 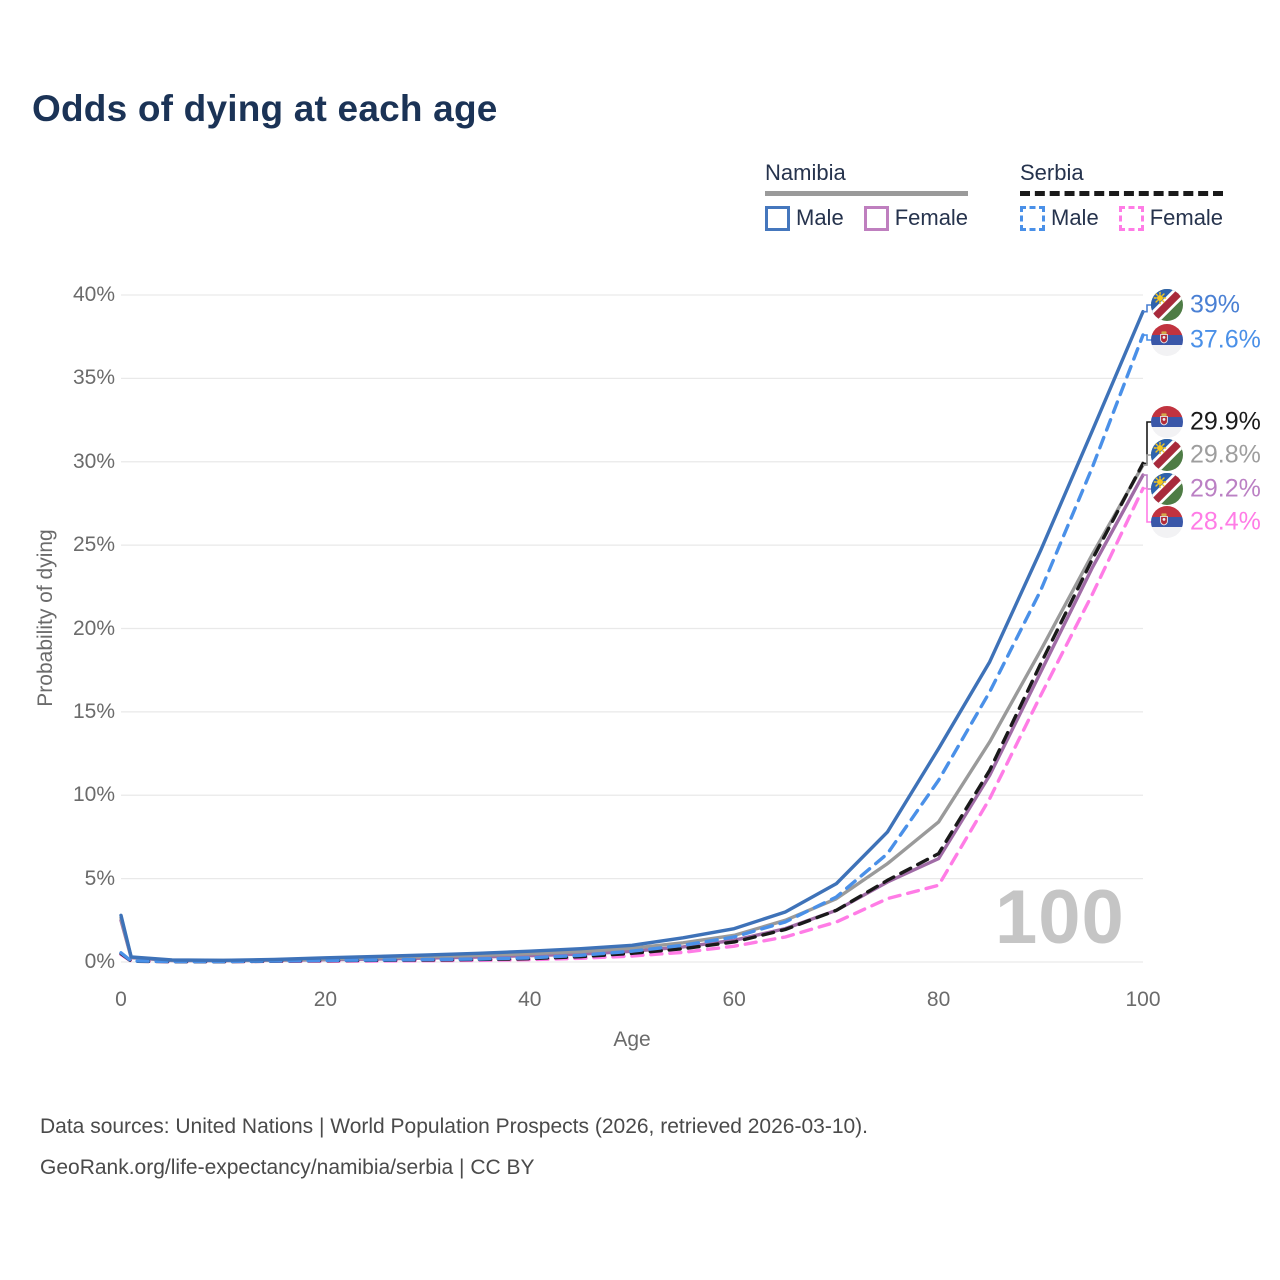 What do you see at coordinates (1147, 482) in the screenshot?
I see `leader-line-namibia-female` at bounding box center [1147, 482].